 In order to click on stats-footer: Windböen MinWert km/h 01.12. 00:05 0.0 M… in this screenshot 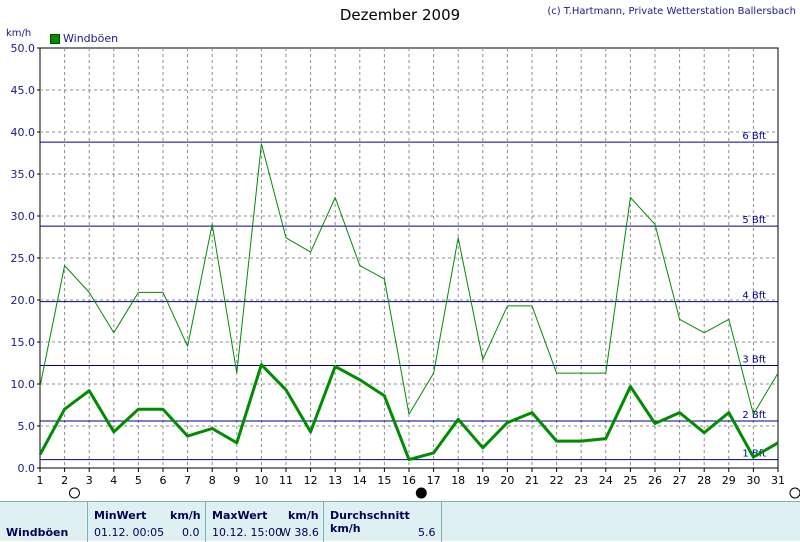, I will do `click(400, 521)`.